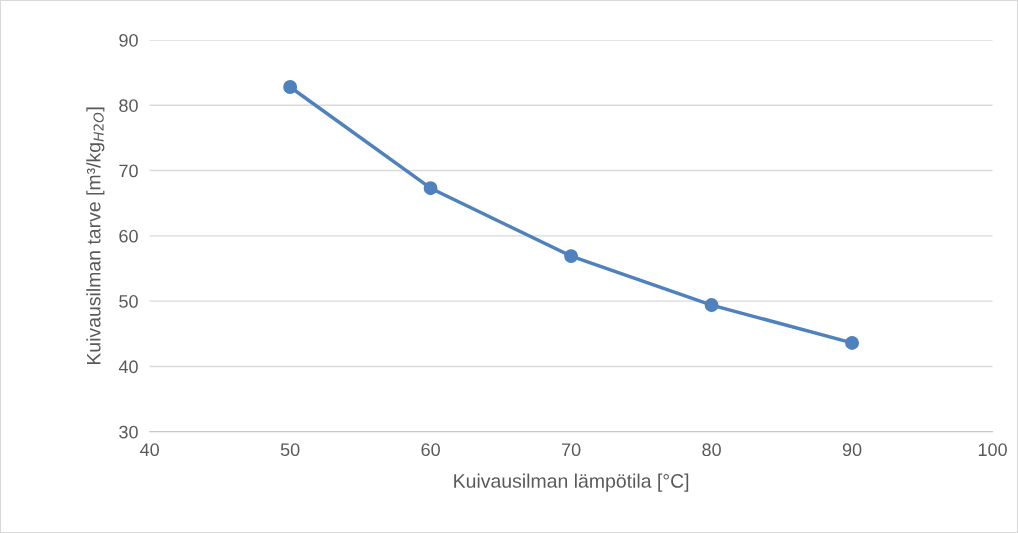  What do you see at coordinates (128, 236) in the screenshot?
I see `y-tick-label: 60` at bounding box center [128, 236].